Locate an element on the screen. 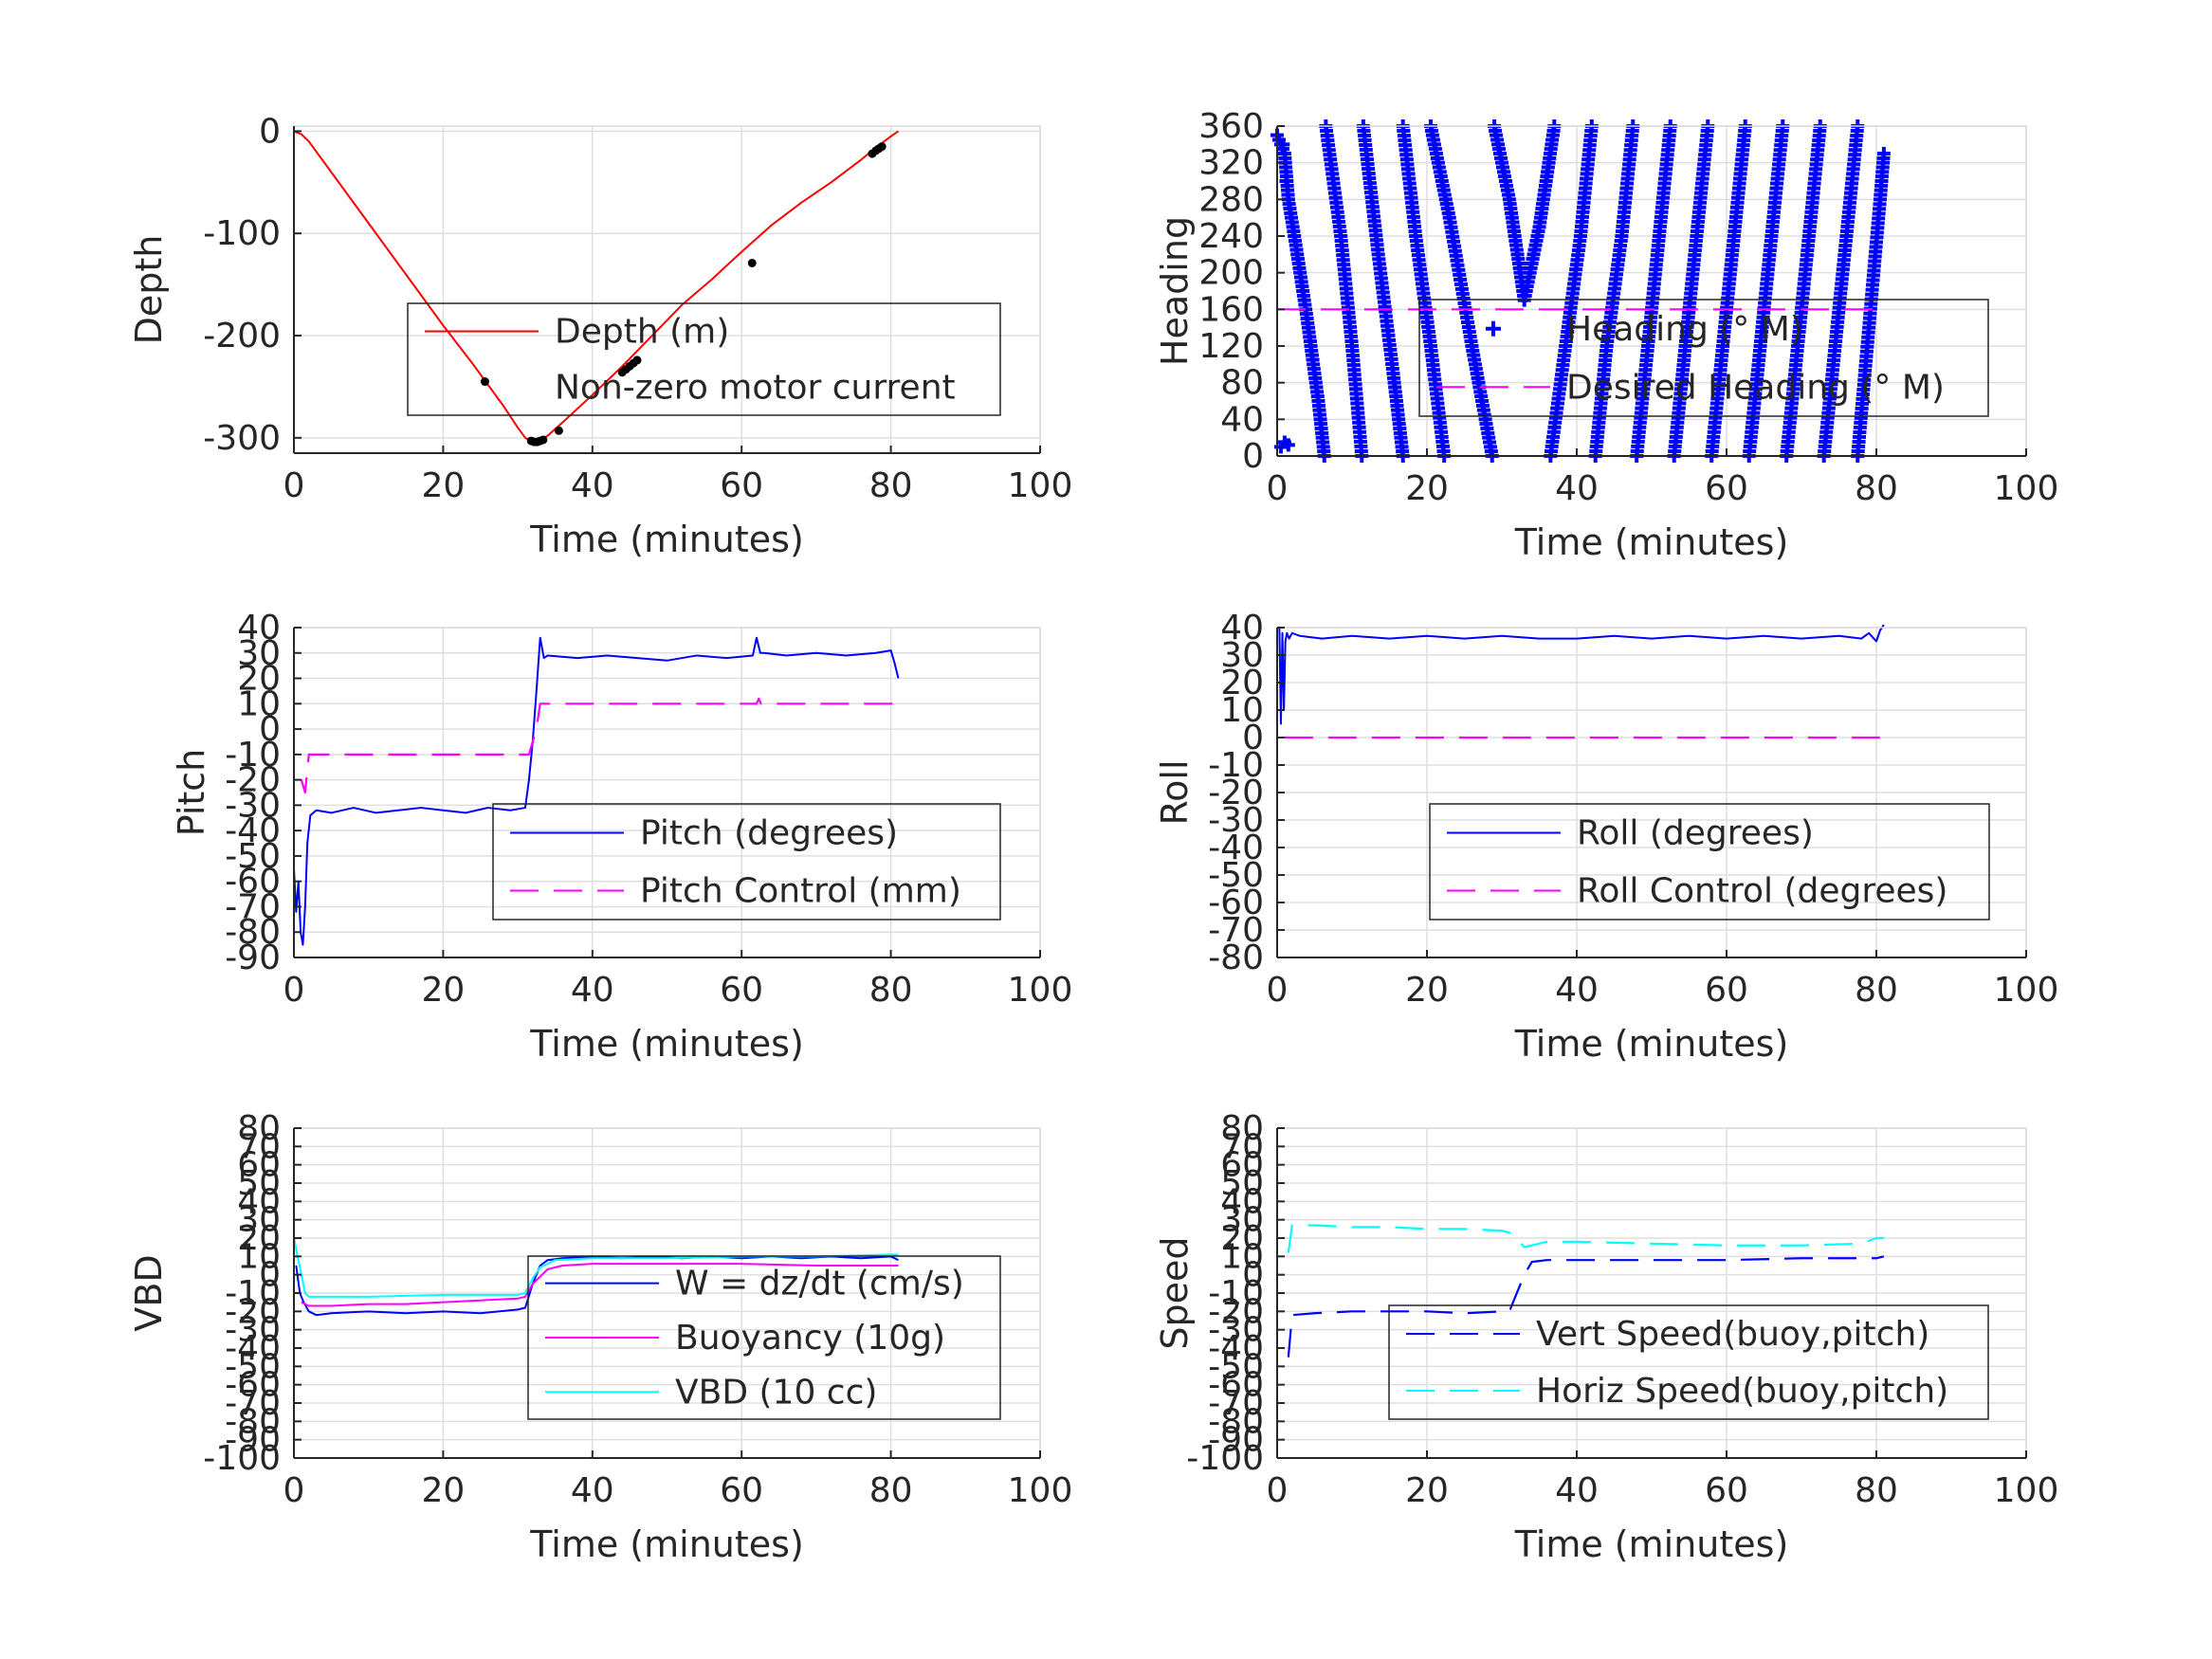 This screenshot has width=2212, height=1659. depth-x-tick-label: 60 is located at coordinates (741, 485).